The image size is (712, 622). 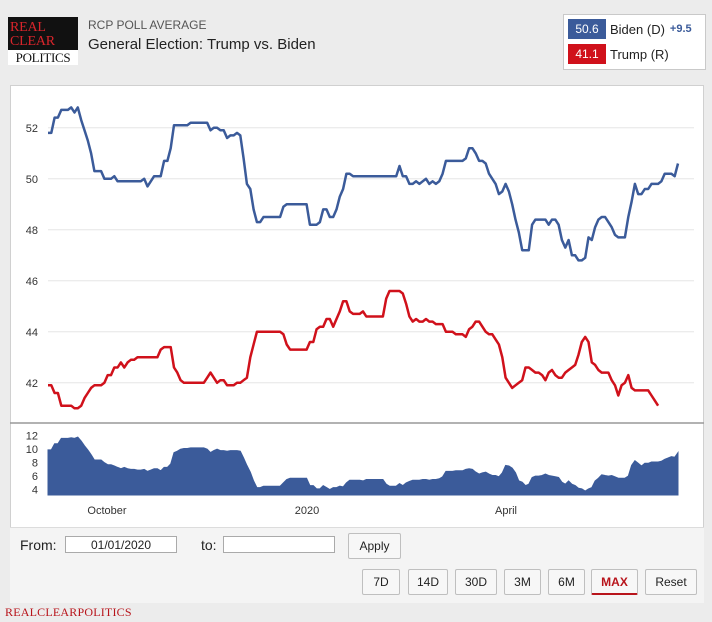 What do you see at coordinates (671, 582) in the screenshot?
I see `reset-button: Reset` at bounding box center [671, 582].